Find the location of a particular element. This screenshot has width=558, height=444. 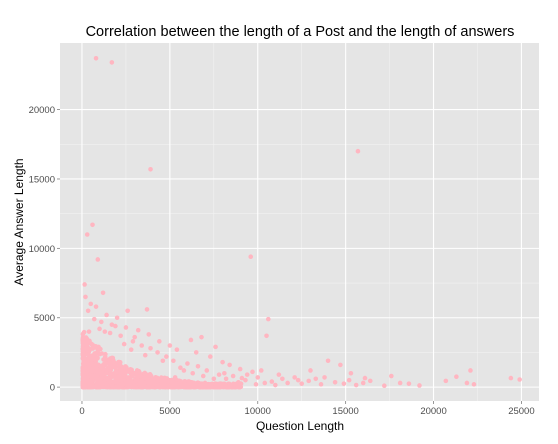

x-axis-label: Question Length is located at coordinates (300, 426).